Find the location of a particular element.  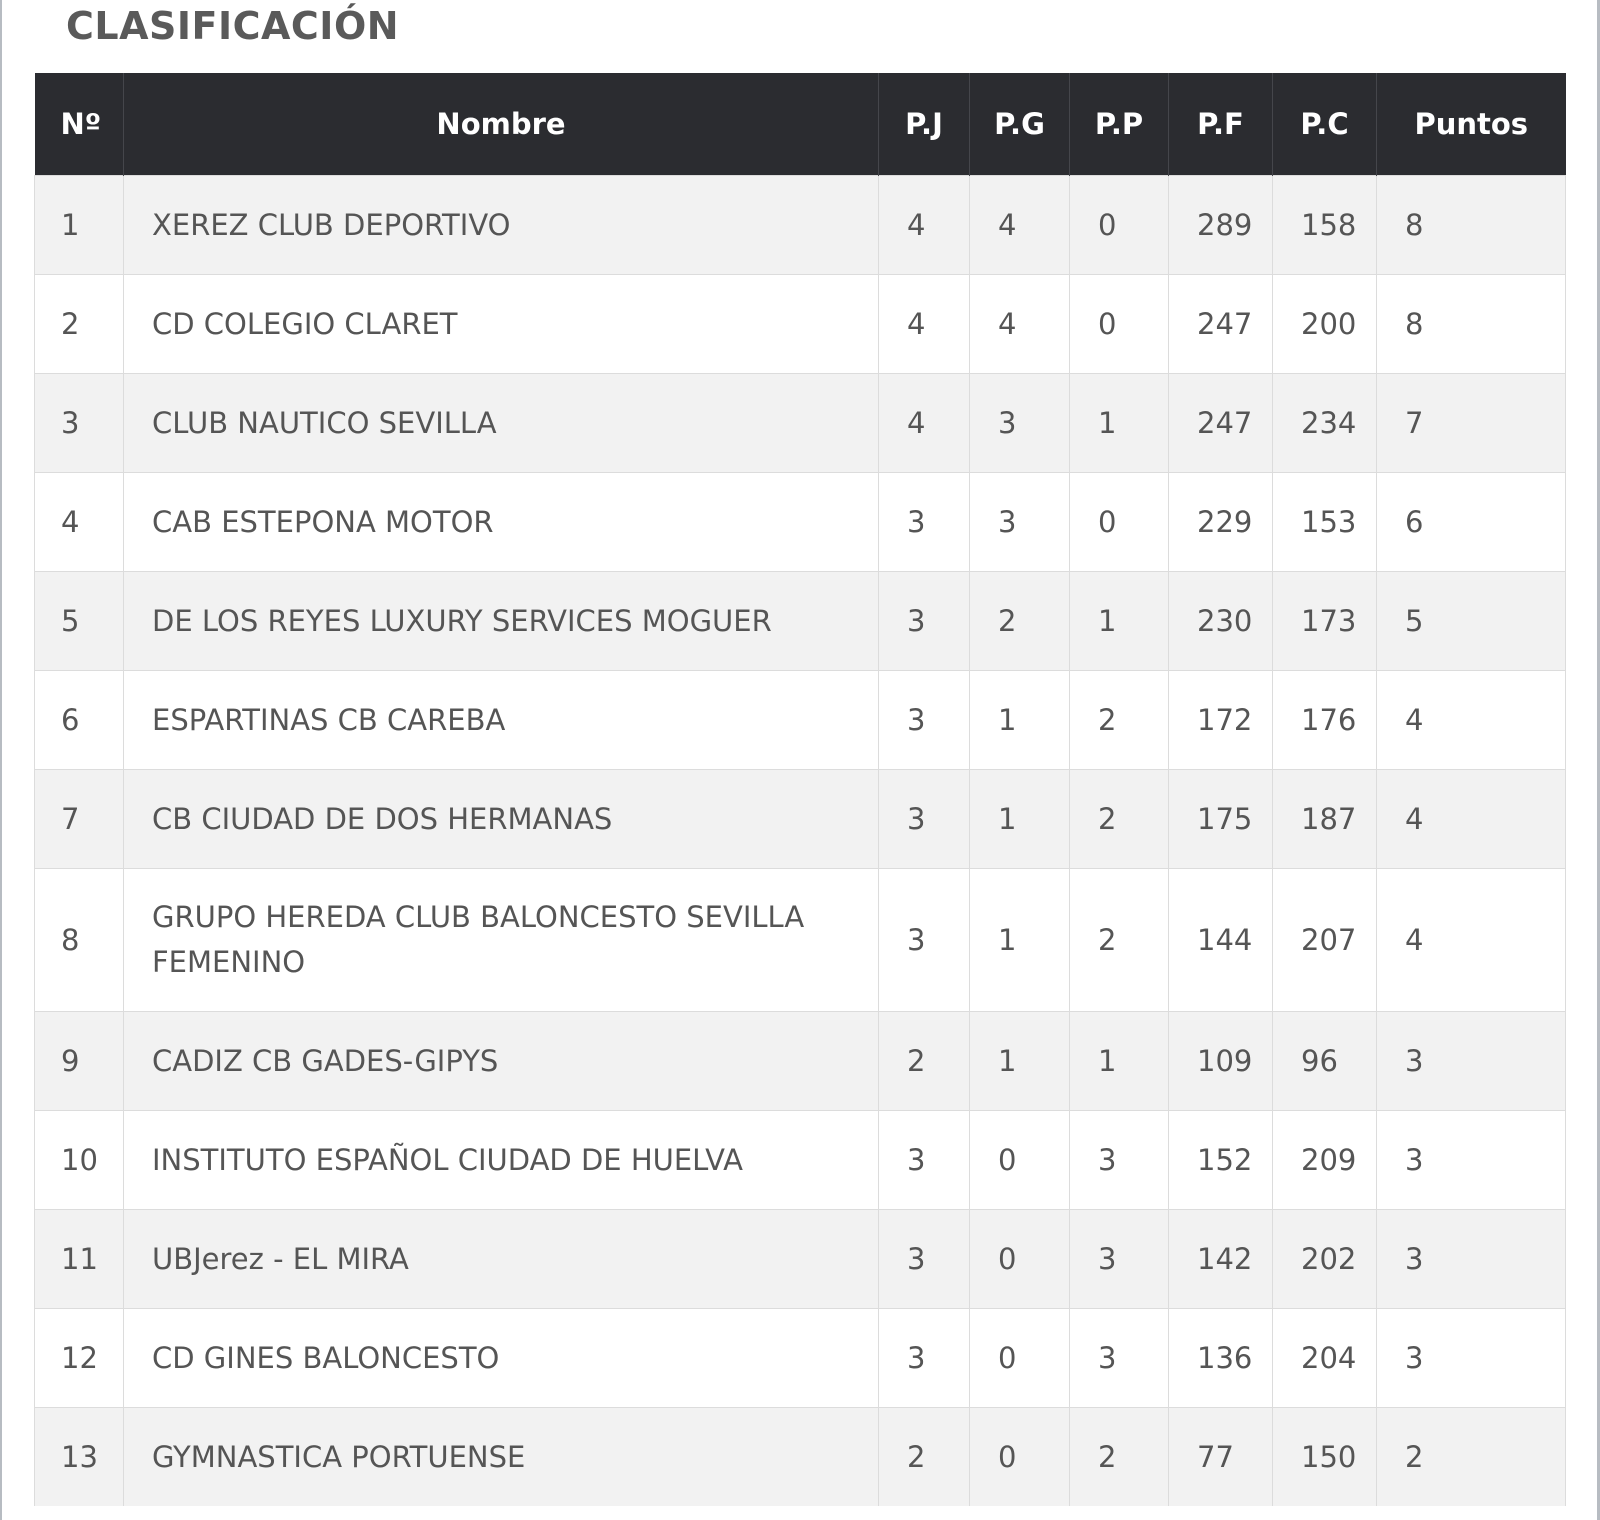

cell-points-against: 187 is located at coordinates (1324, 819).